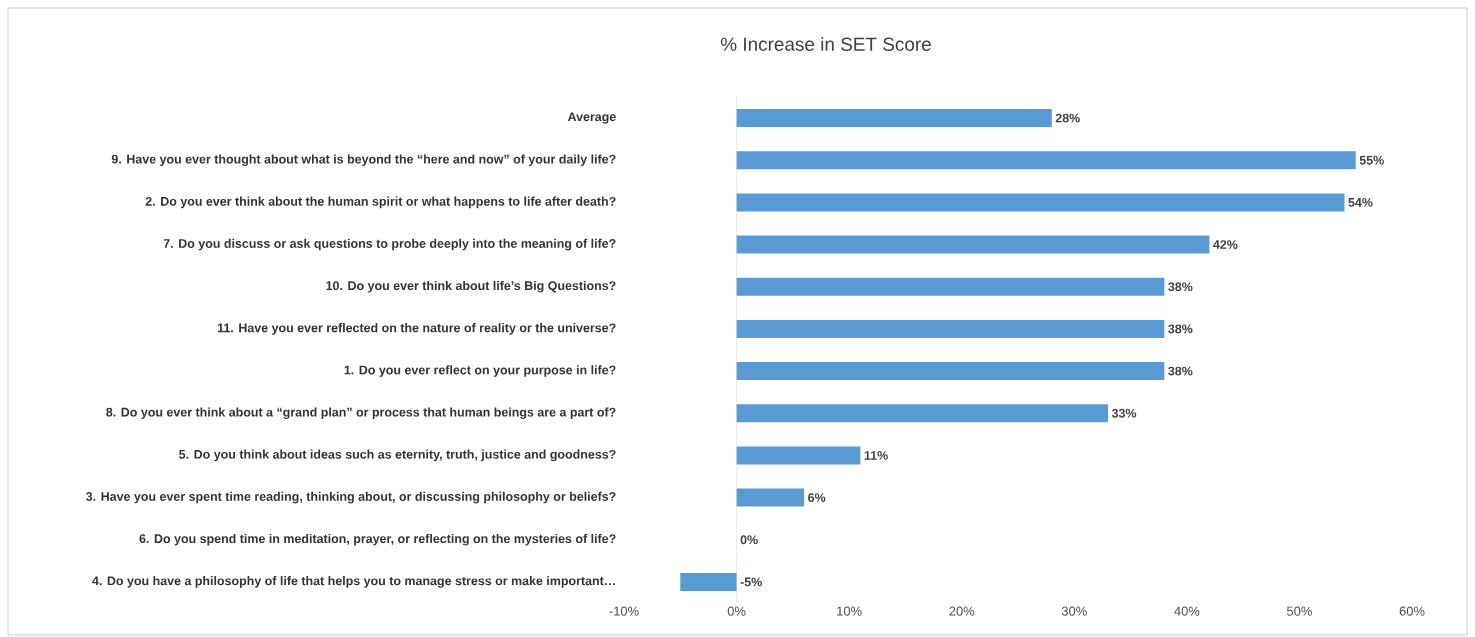 This screenshot has width=1475, height=637. What do you see at coordinates (377, 539) in the screenshot?
I see `y-tick-label: 6. Do you spend time in meditation, prayer, or reflecting on the mysteries of life?` at bounding box center [377, 539].